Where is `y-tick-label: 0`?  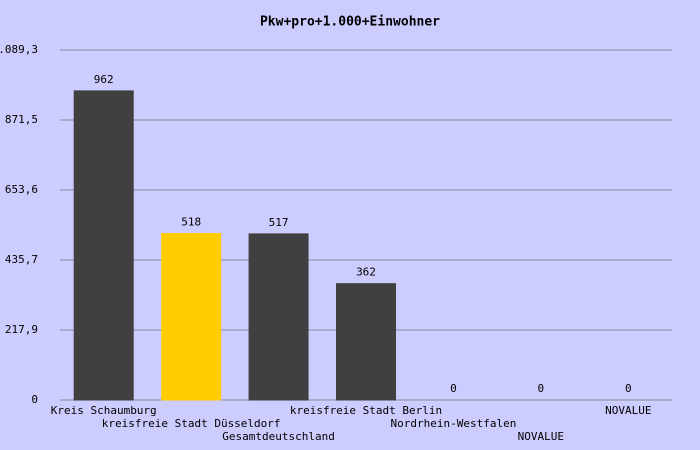
y-tick-label: 0 is located at coordinates (34, 399).